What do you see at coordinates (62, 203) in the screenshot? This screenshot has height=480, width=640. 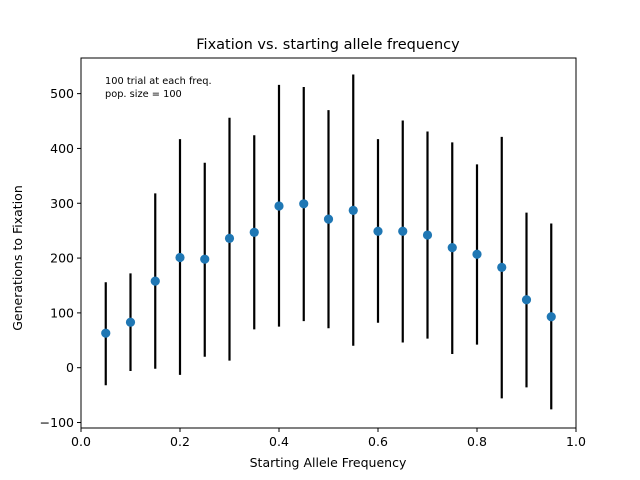 I see `y-tick-label: 300` at bounding box center [62, 203].